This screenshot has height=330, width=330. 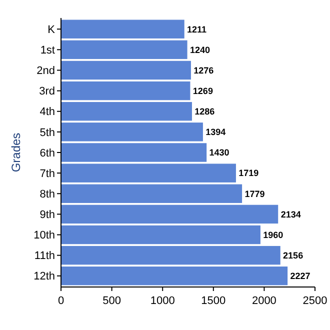 I want to click on data-label: 1286, so click(x=204, y=111).